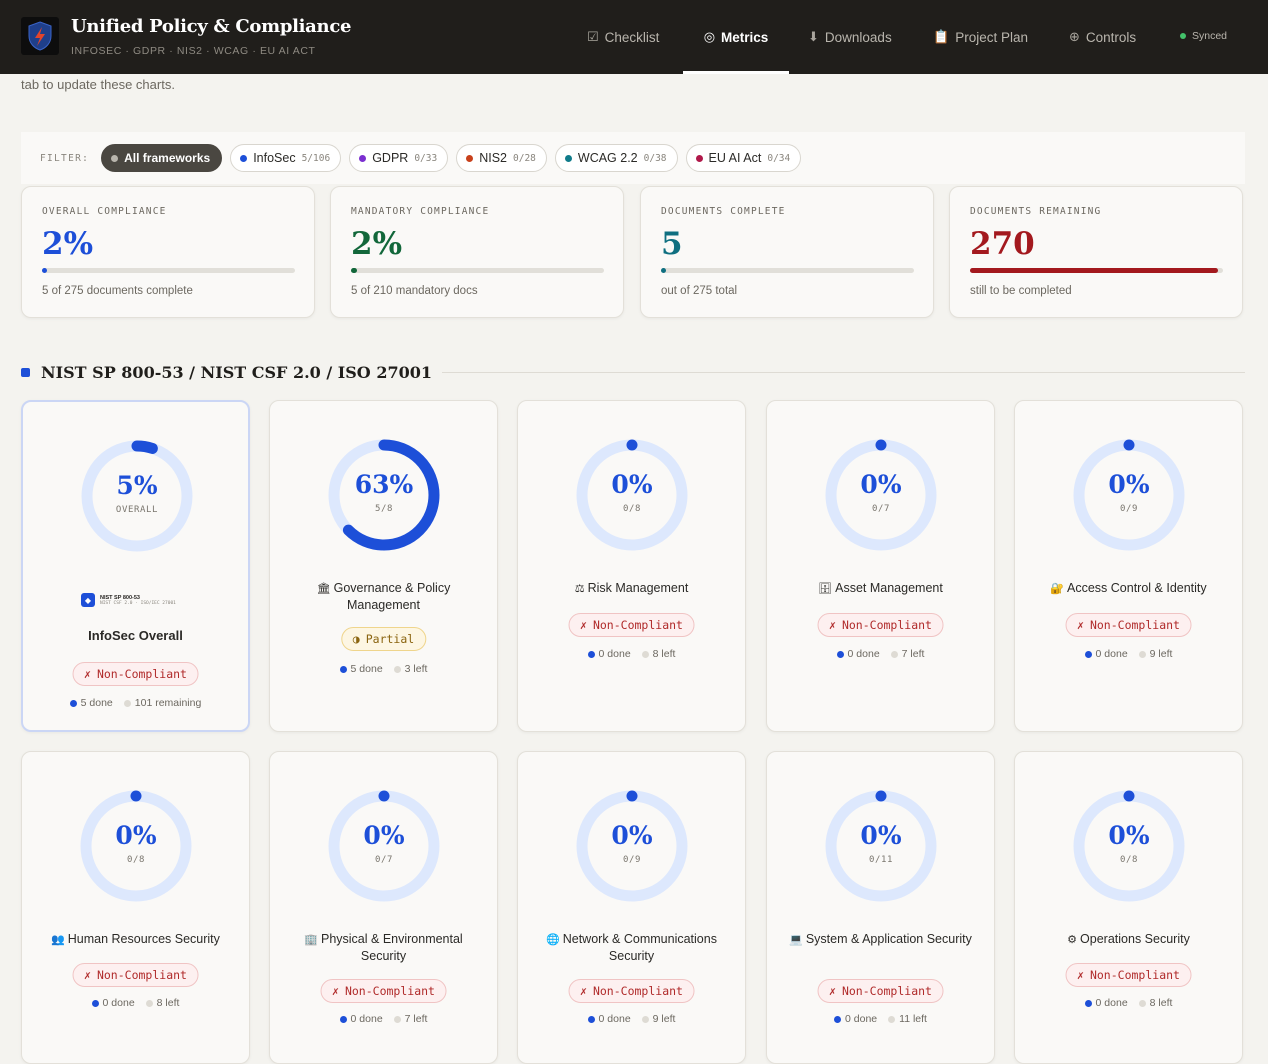  I want to click on tab-downloads: ⬇ Downloads, so click(850, 37).